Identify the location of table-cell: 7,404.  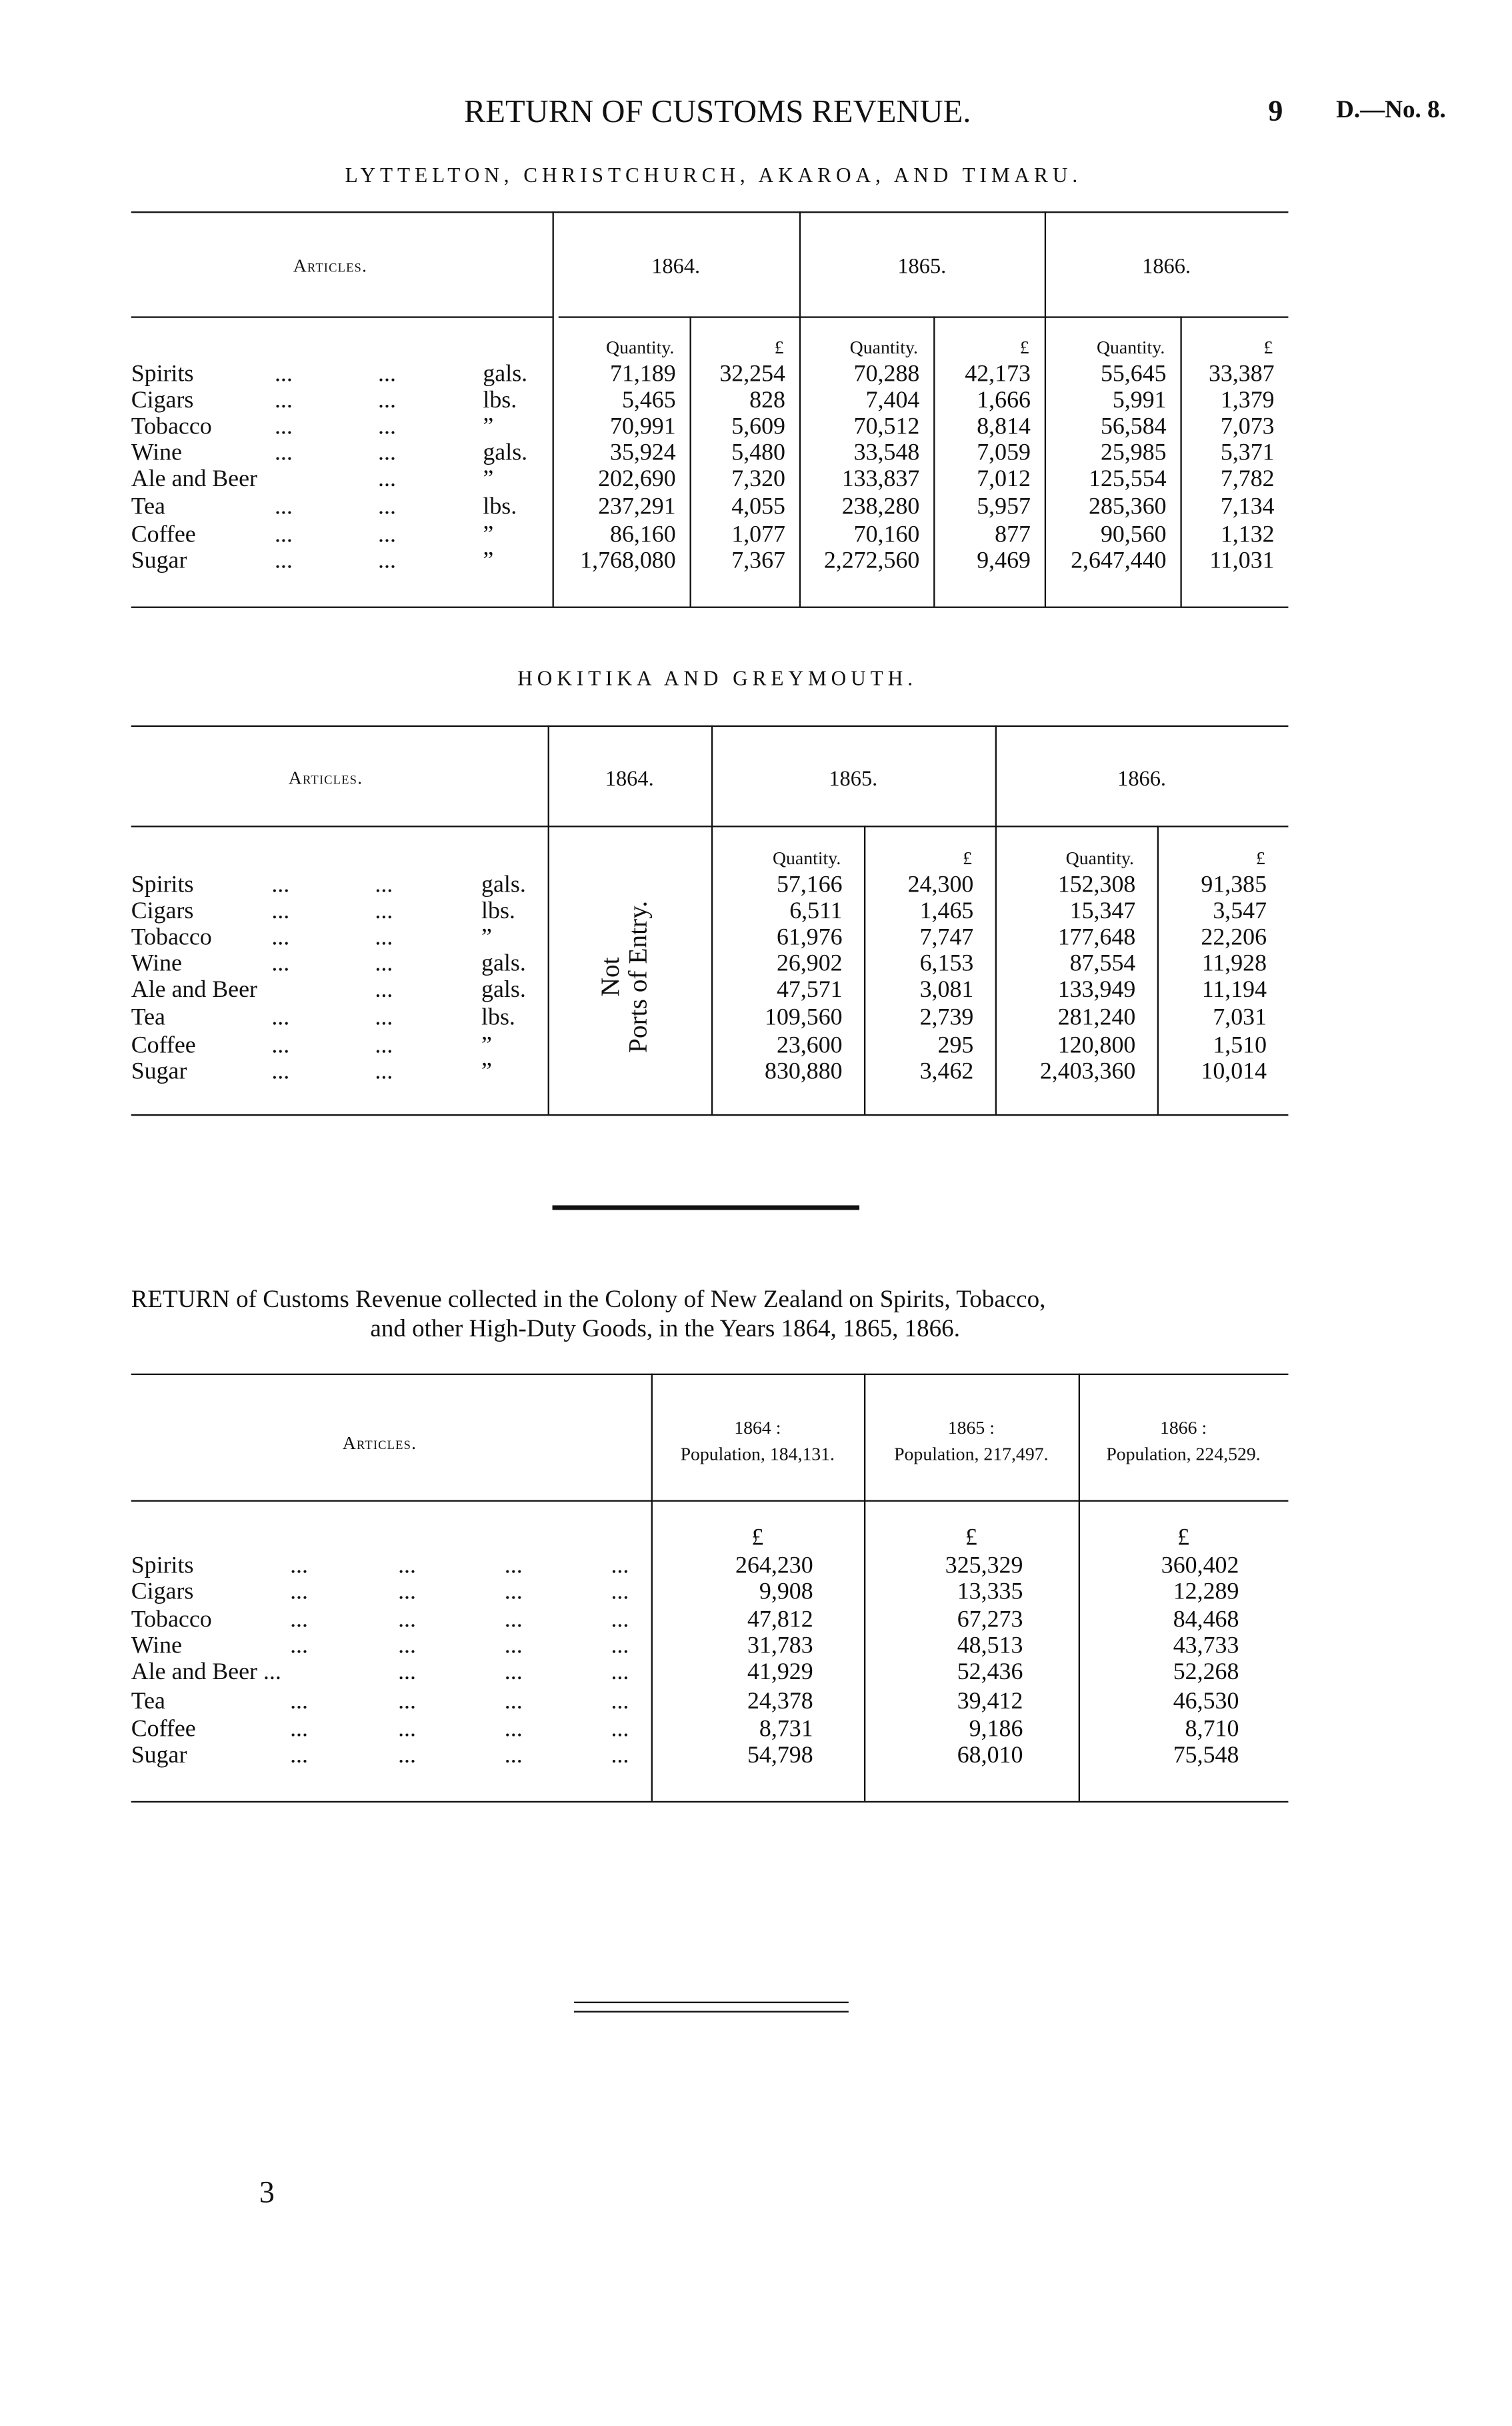
(892, 401).